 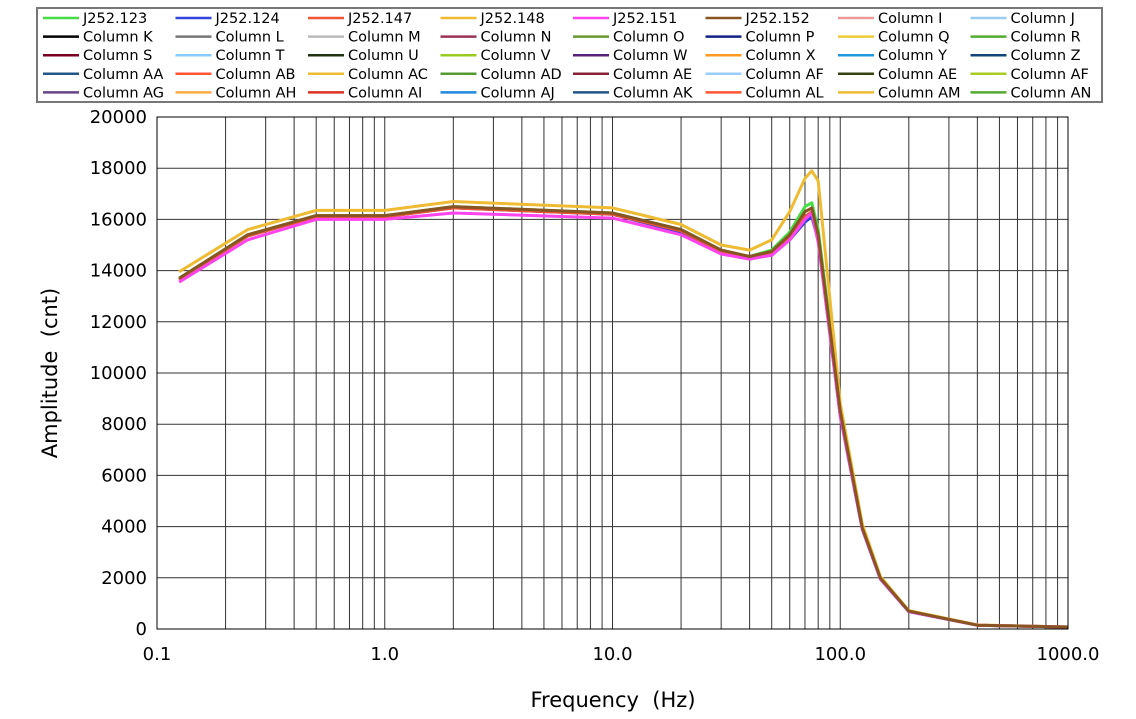 I want to click on legend-label: Column Q, so click(x=914, y=38).